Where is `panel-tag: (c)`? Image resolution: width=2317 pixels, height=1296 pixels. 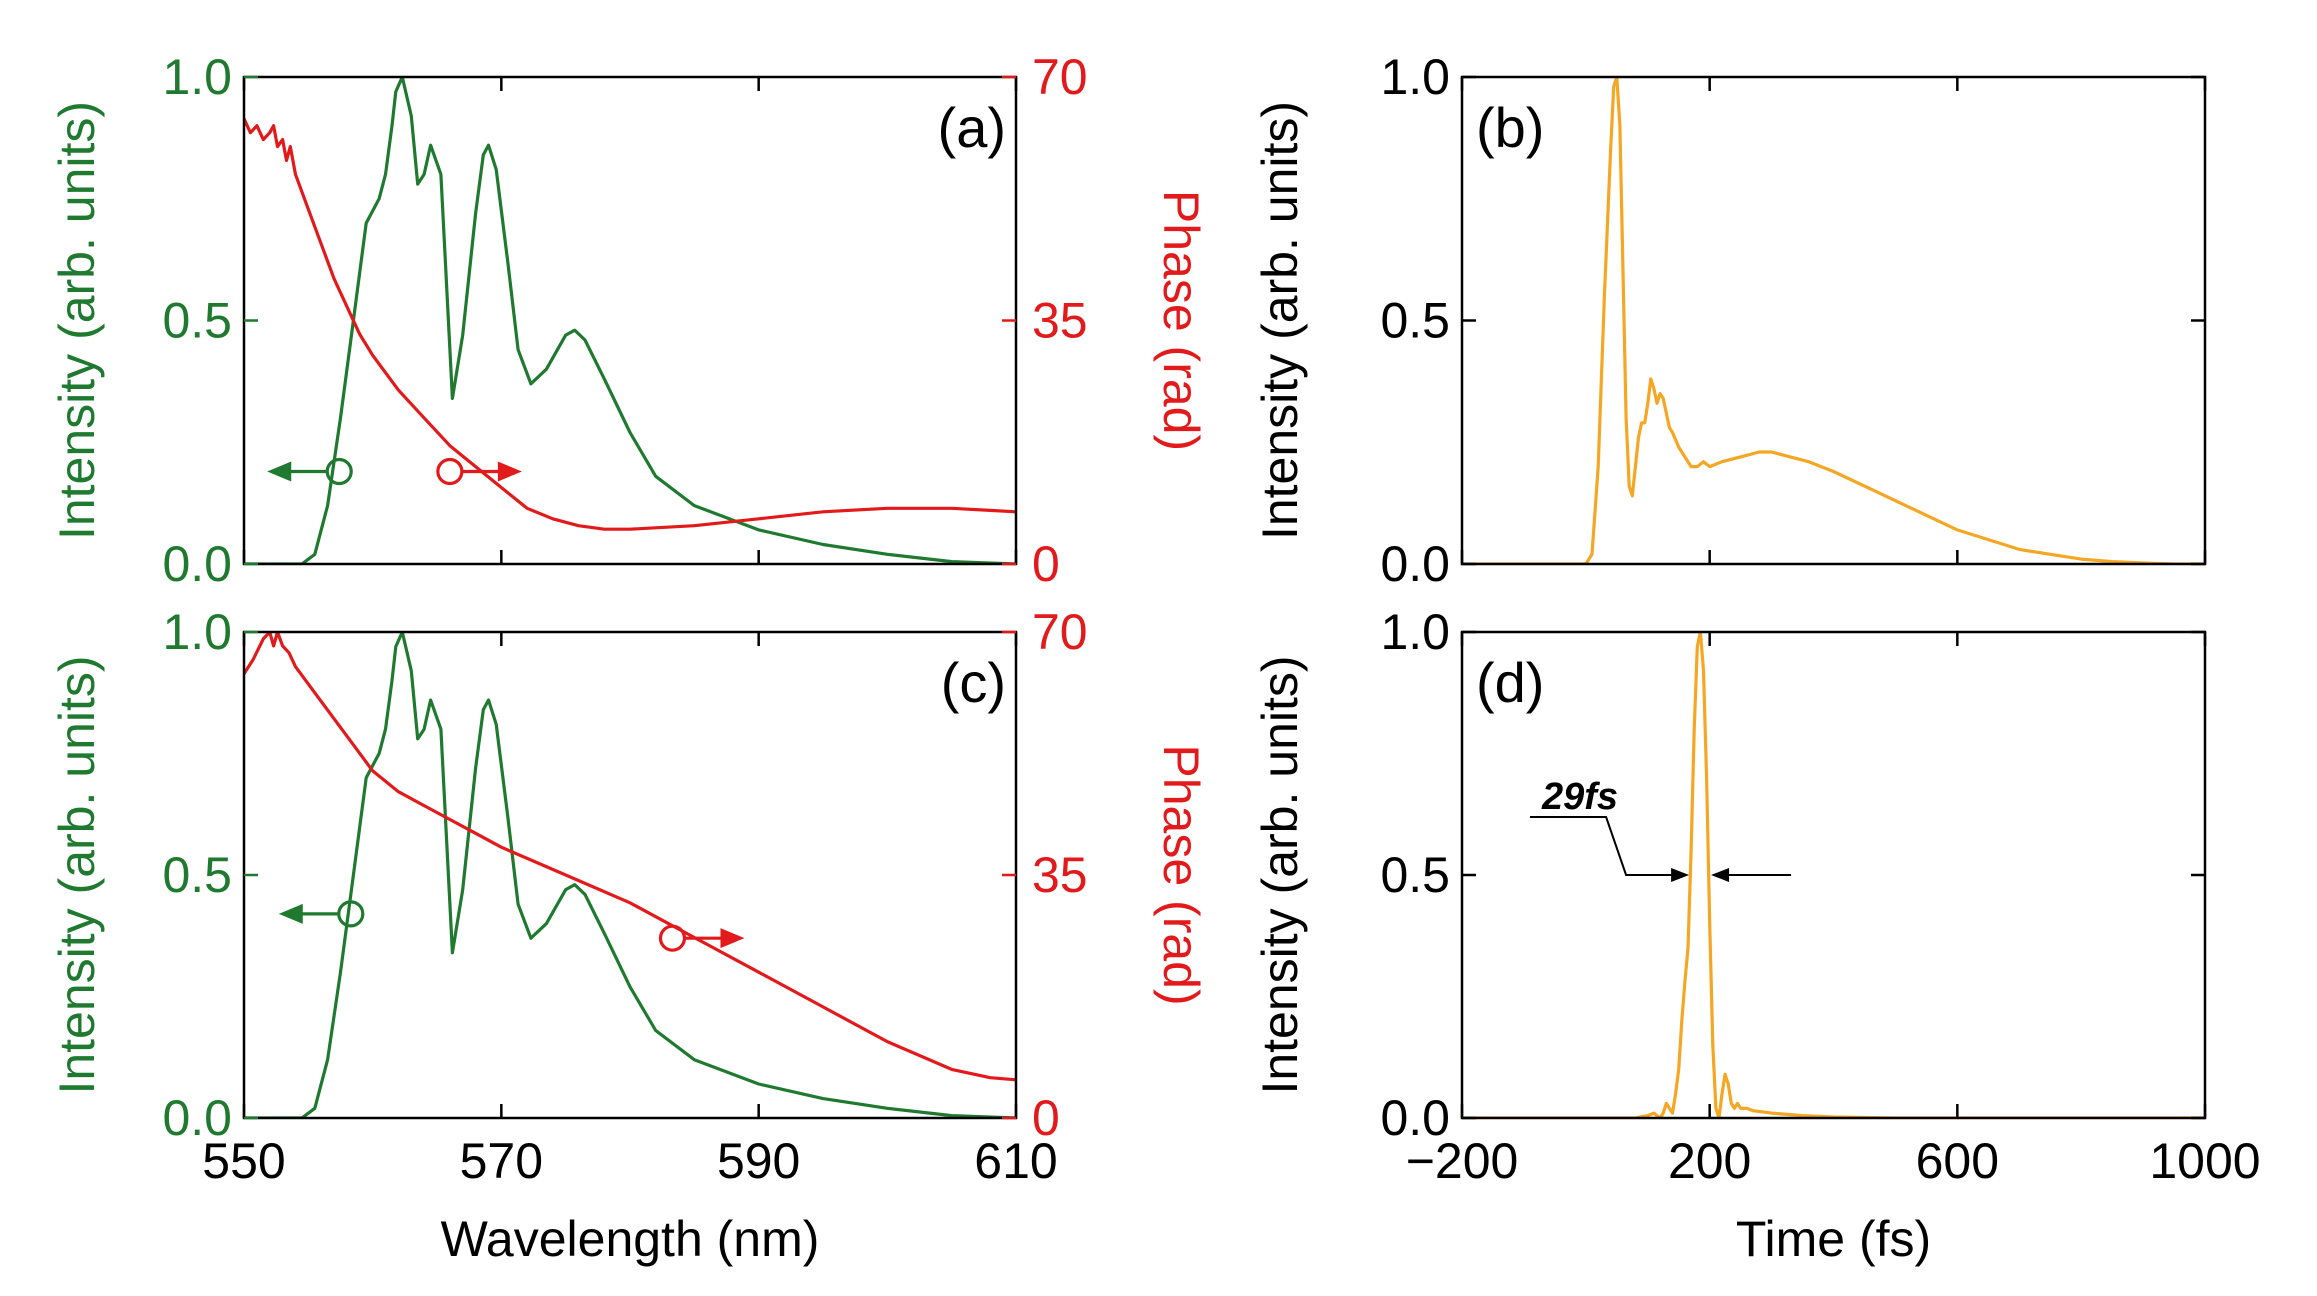
panel-tag: (c) is located at coordinates (973, 682).